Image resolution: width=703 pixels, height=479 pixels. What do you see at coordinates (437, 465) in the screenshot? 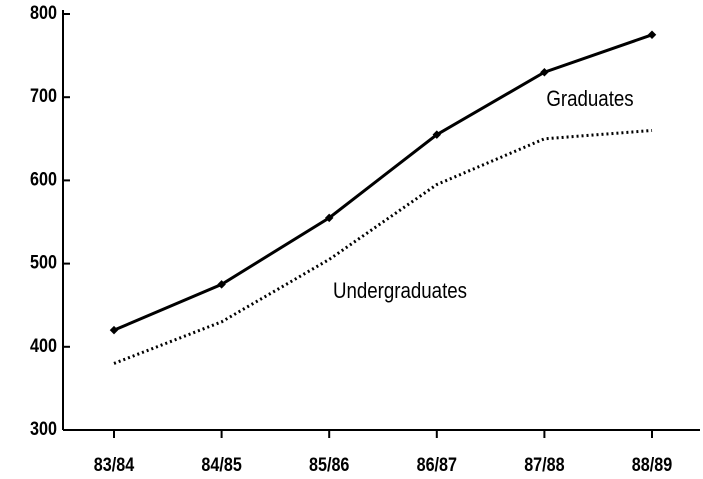
I see `x-tick-label: 86/87` at bounding box center [437, 465].